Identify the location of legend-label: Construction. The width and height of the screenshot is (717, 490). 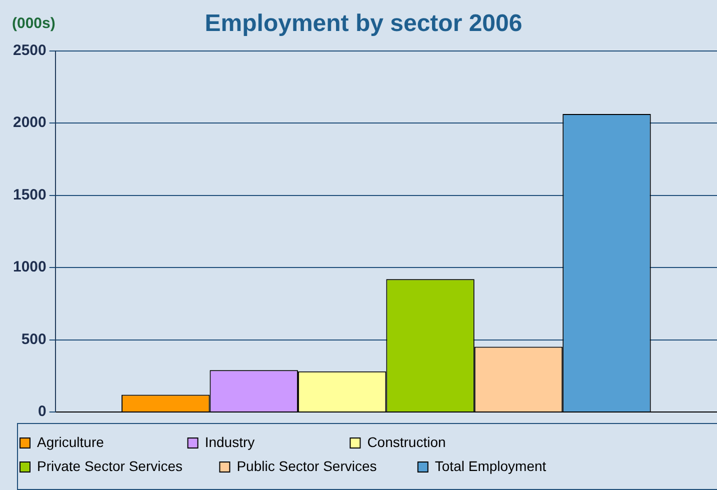
(441, 442).